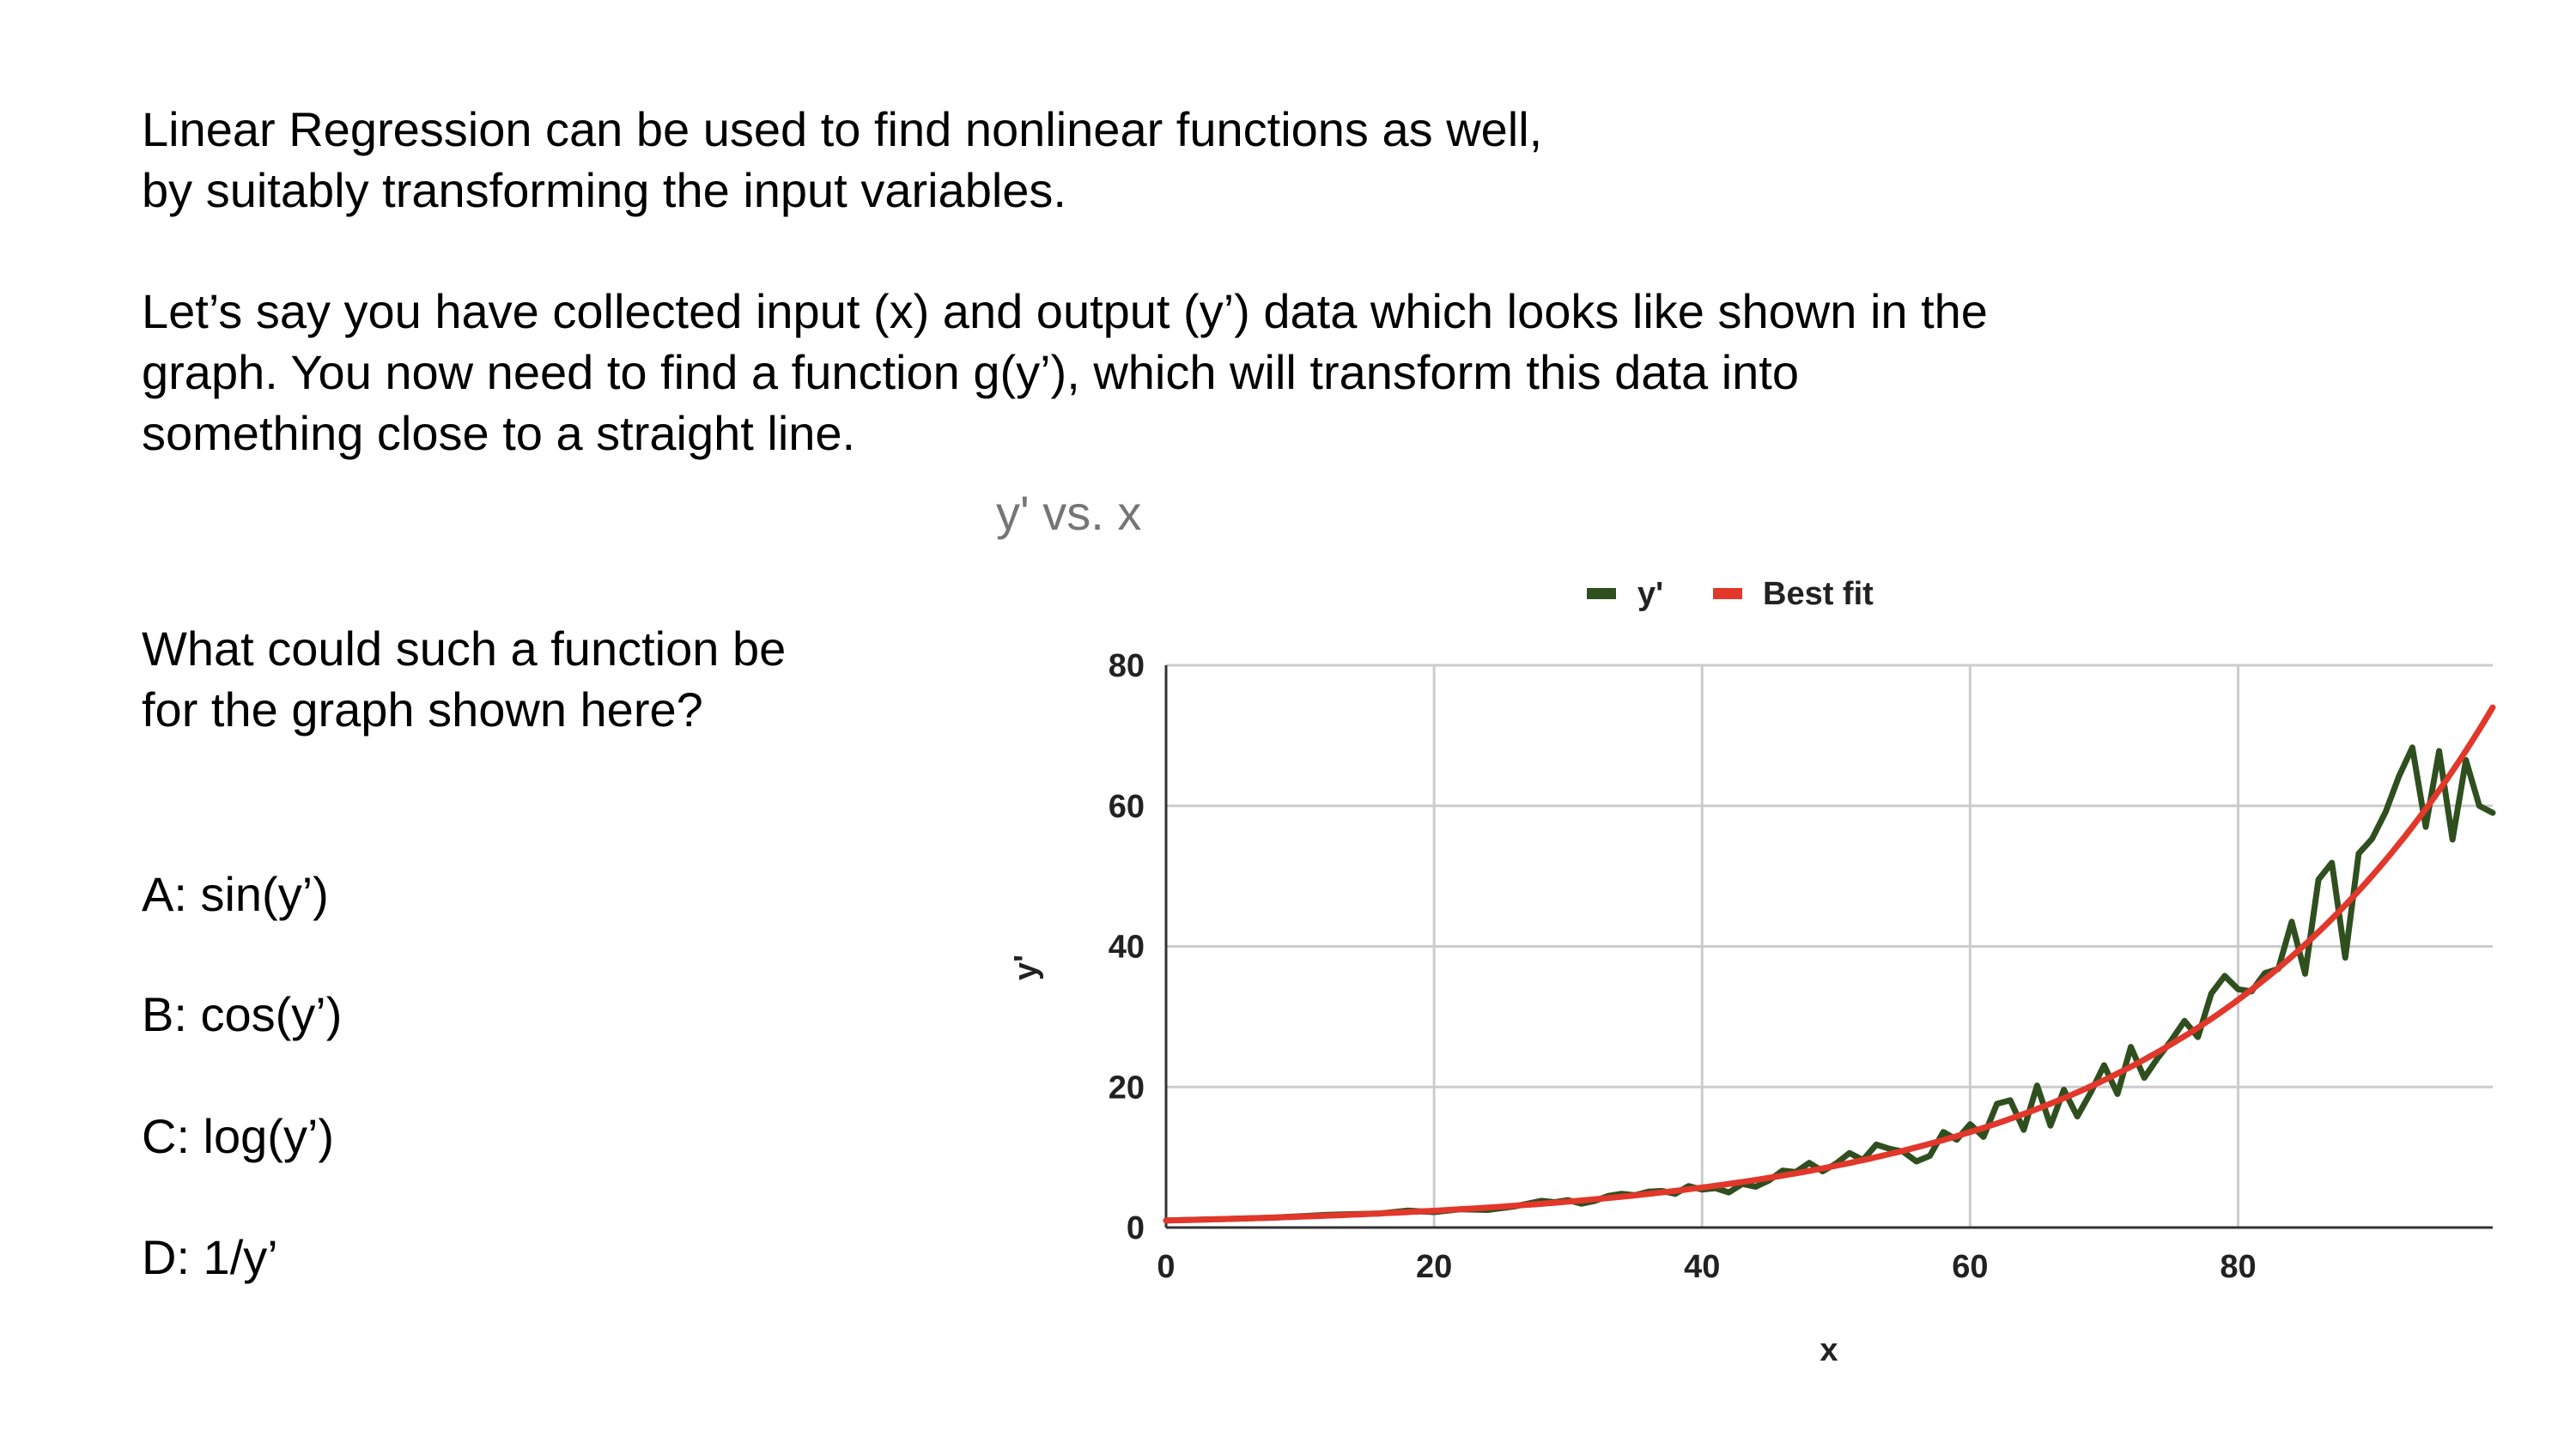  I want to click on x-tick-label: 40, so click(1702, 1267).